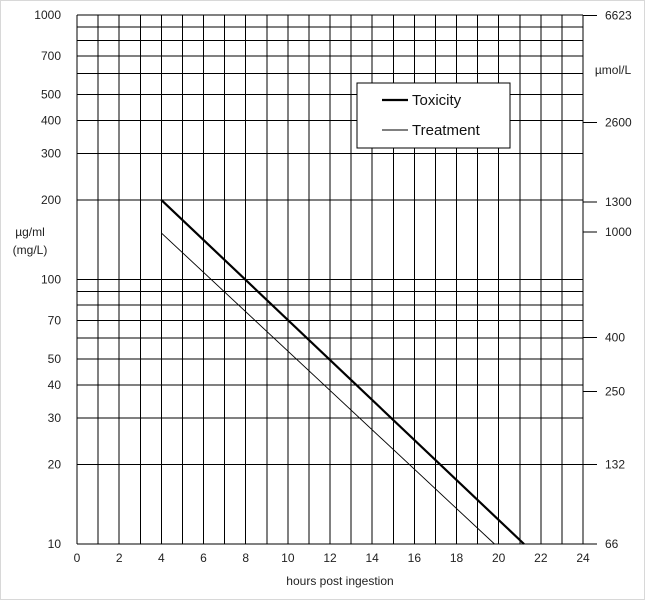 The width and height of the screenshot is (645, 600). I want to click on x-tick-label: 14, so click(372, 558).